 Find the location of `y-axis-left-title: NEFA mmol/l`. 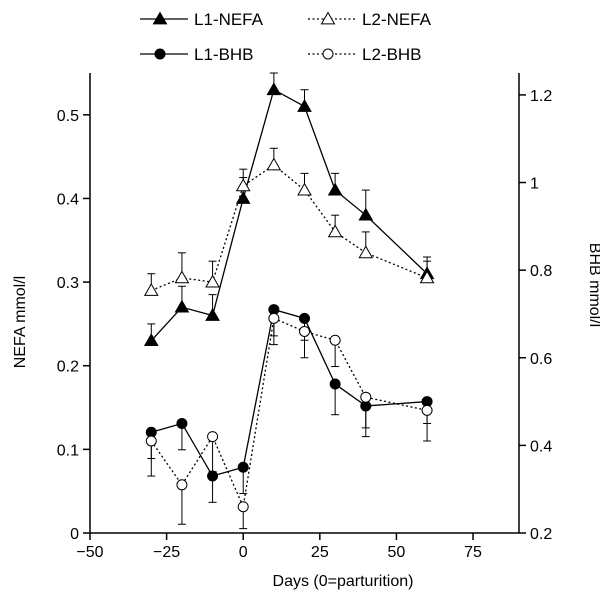

y-axis-left-title: NEFA mmol/l is located at coordinates (20, 322).